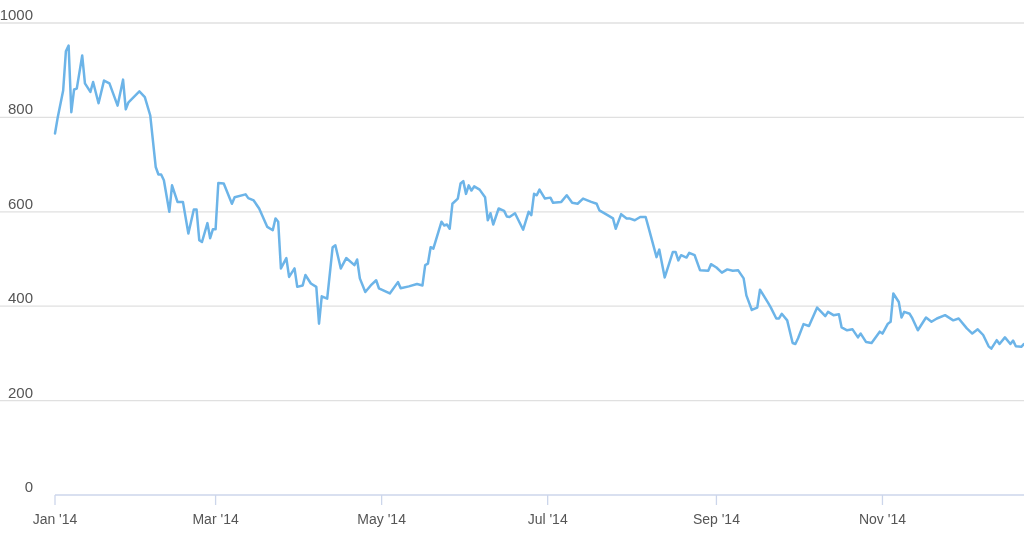 The image size is (1024, 533). What do you see at coordinates (20, 203) in the screenshot?
I see `y-tick-label: 600` at bounding box center [20, 203].